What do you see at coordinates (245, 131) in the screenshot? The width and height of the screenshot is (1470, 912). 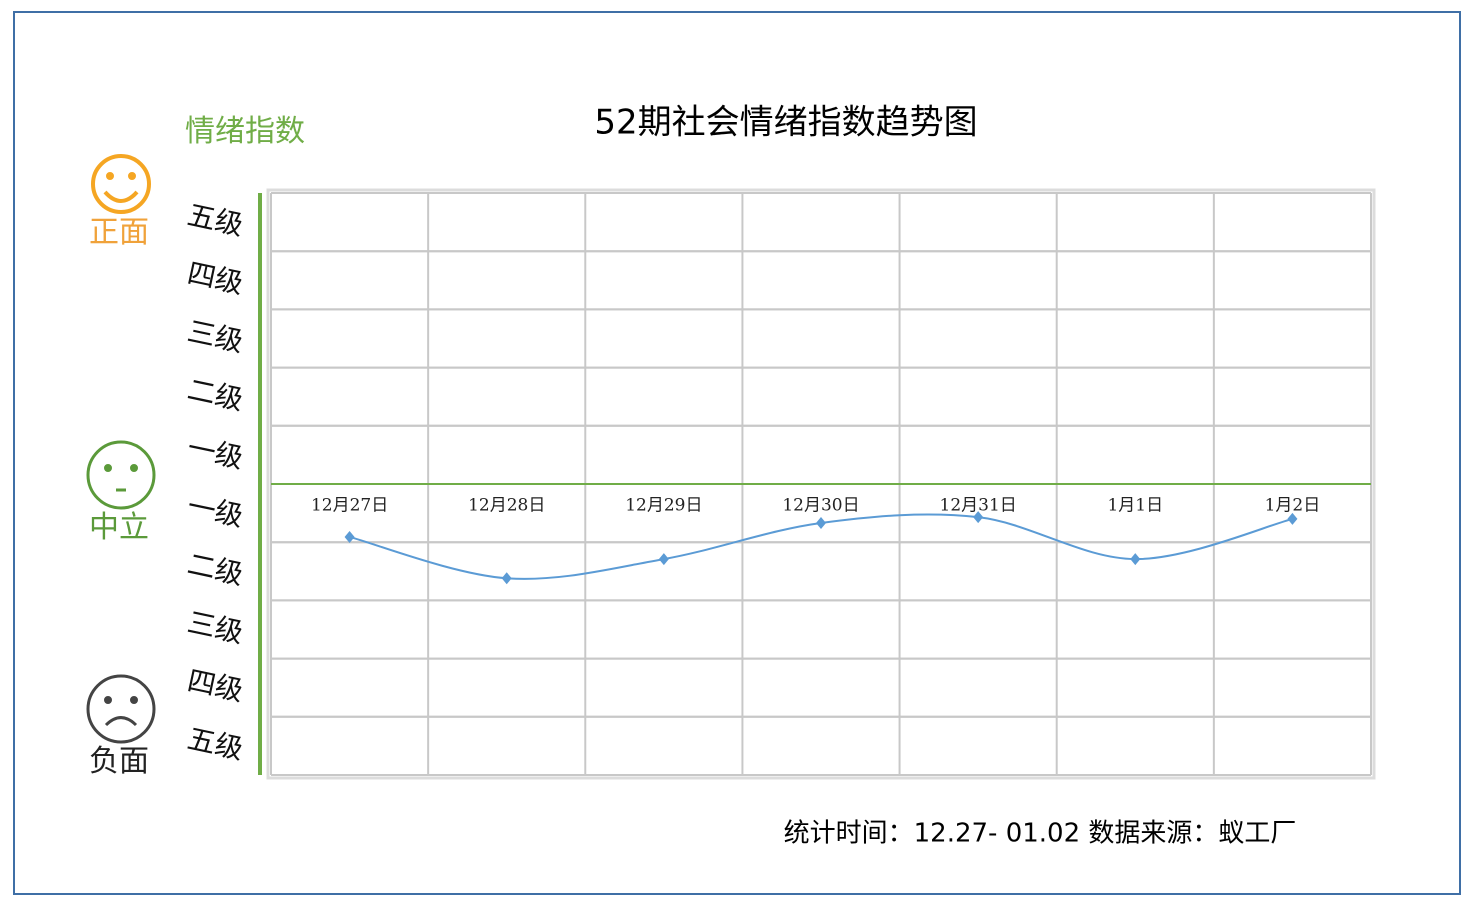 I see `y-axis-title: 情绪指数` at bounding box center [245, 131].